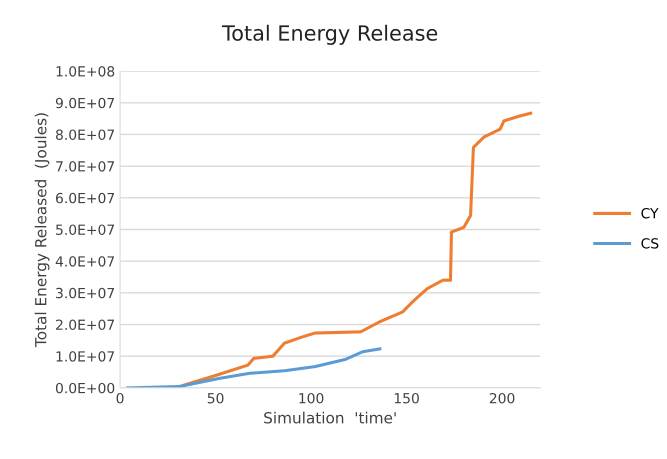 Image resolution: width=667 pixels, height=459 pixels. Describe the element at coordinates (85, 134) in the screenshot. I see `y-tick-label: 8.0E+07` at that location.